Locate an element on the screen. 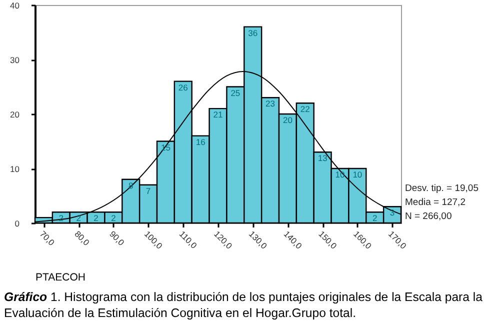 This screenshot has width=502, height=329. data-label: 16 is located at coordinates (201, 141).